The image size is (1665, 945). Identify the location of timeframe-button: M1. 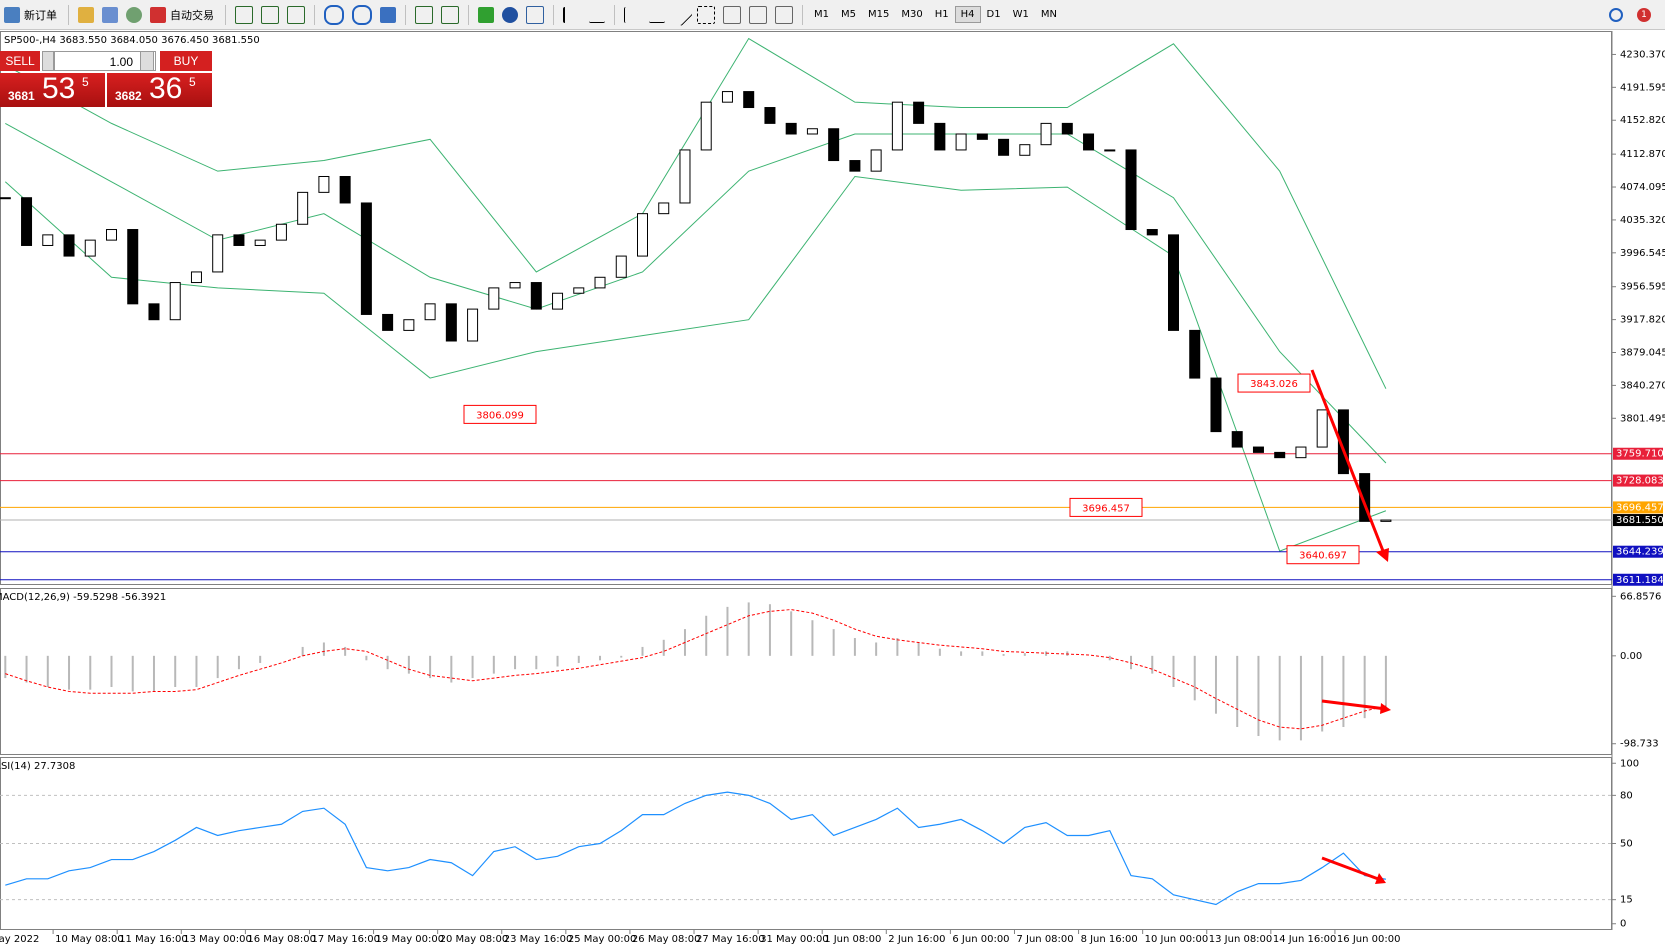
(821, 14).